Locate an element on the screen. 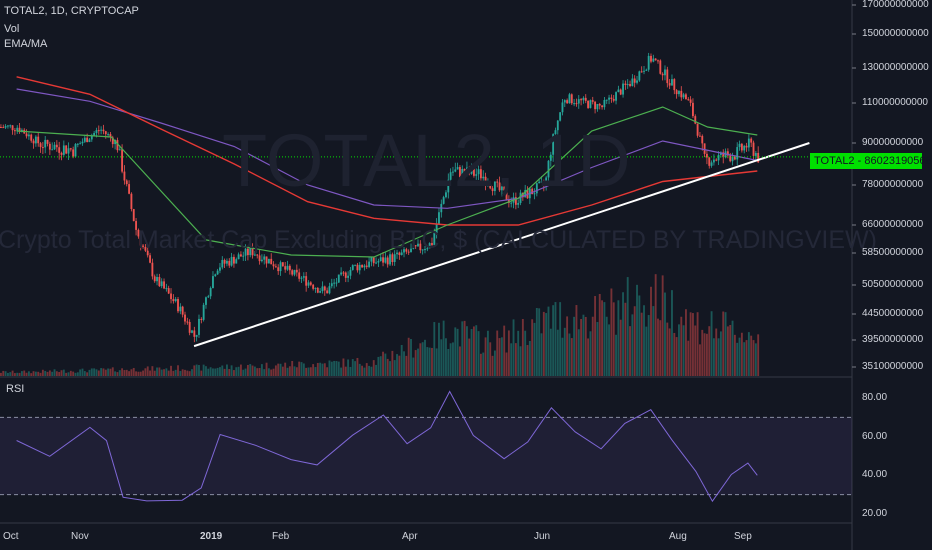 This screenshot has height=550, width=932. volume-legend: Vol is located at coordinates (12, 29).